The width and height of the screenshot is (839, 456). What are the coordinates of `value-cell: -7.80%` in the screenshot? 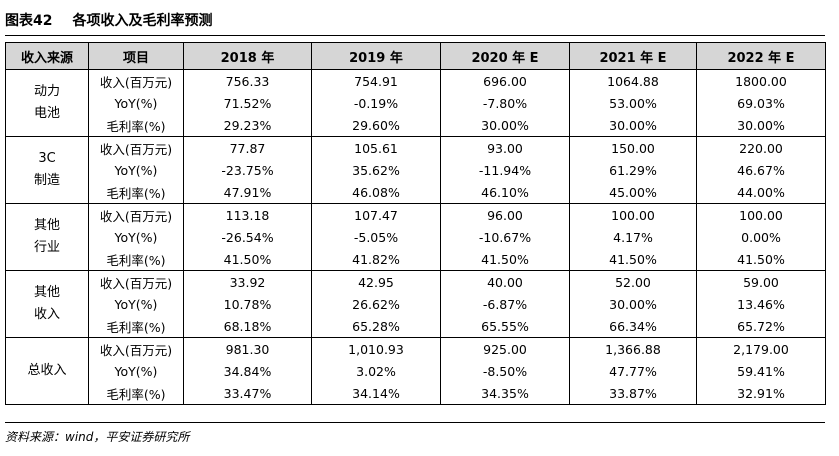 It's located at (505, 103).